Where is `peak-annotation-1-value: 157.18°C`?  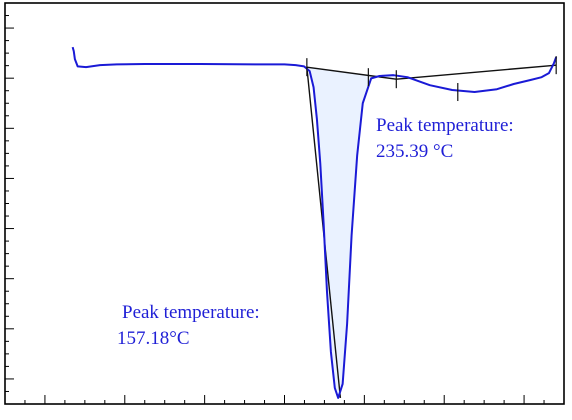
peak-annotation-1-value: 157.18°C is located at coordinates (153, 338).